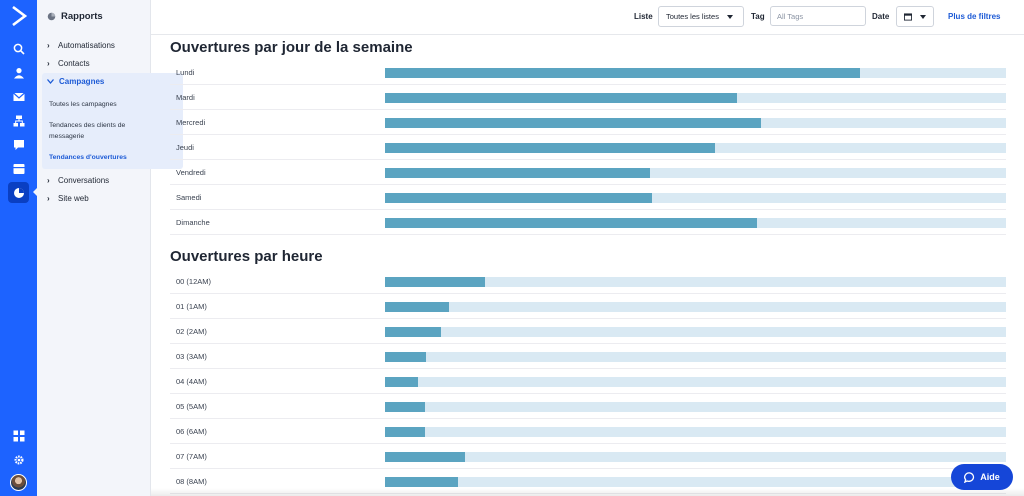 This screenshot has height=496, width=1024. What do you see at coordinates (81, 45) in the screenshot?
I see `sidebar-item-automatisations: › Automatisations` at bounding box center [81, 45].